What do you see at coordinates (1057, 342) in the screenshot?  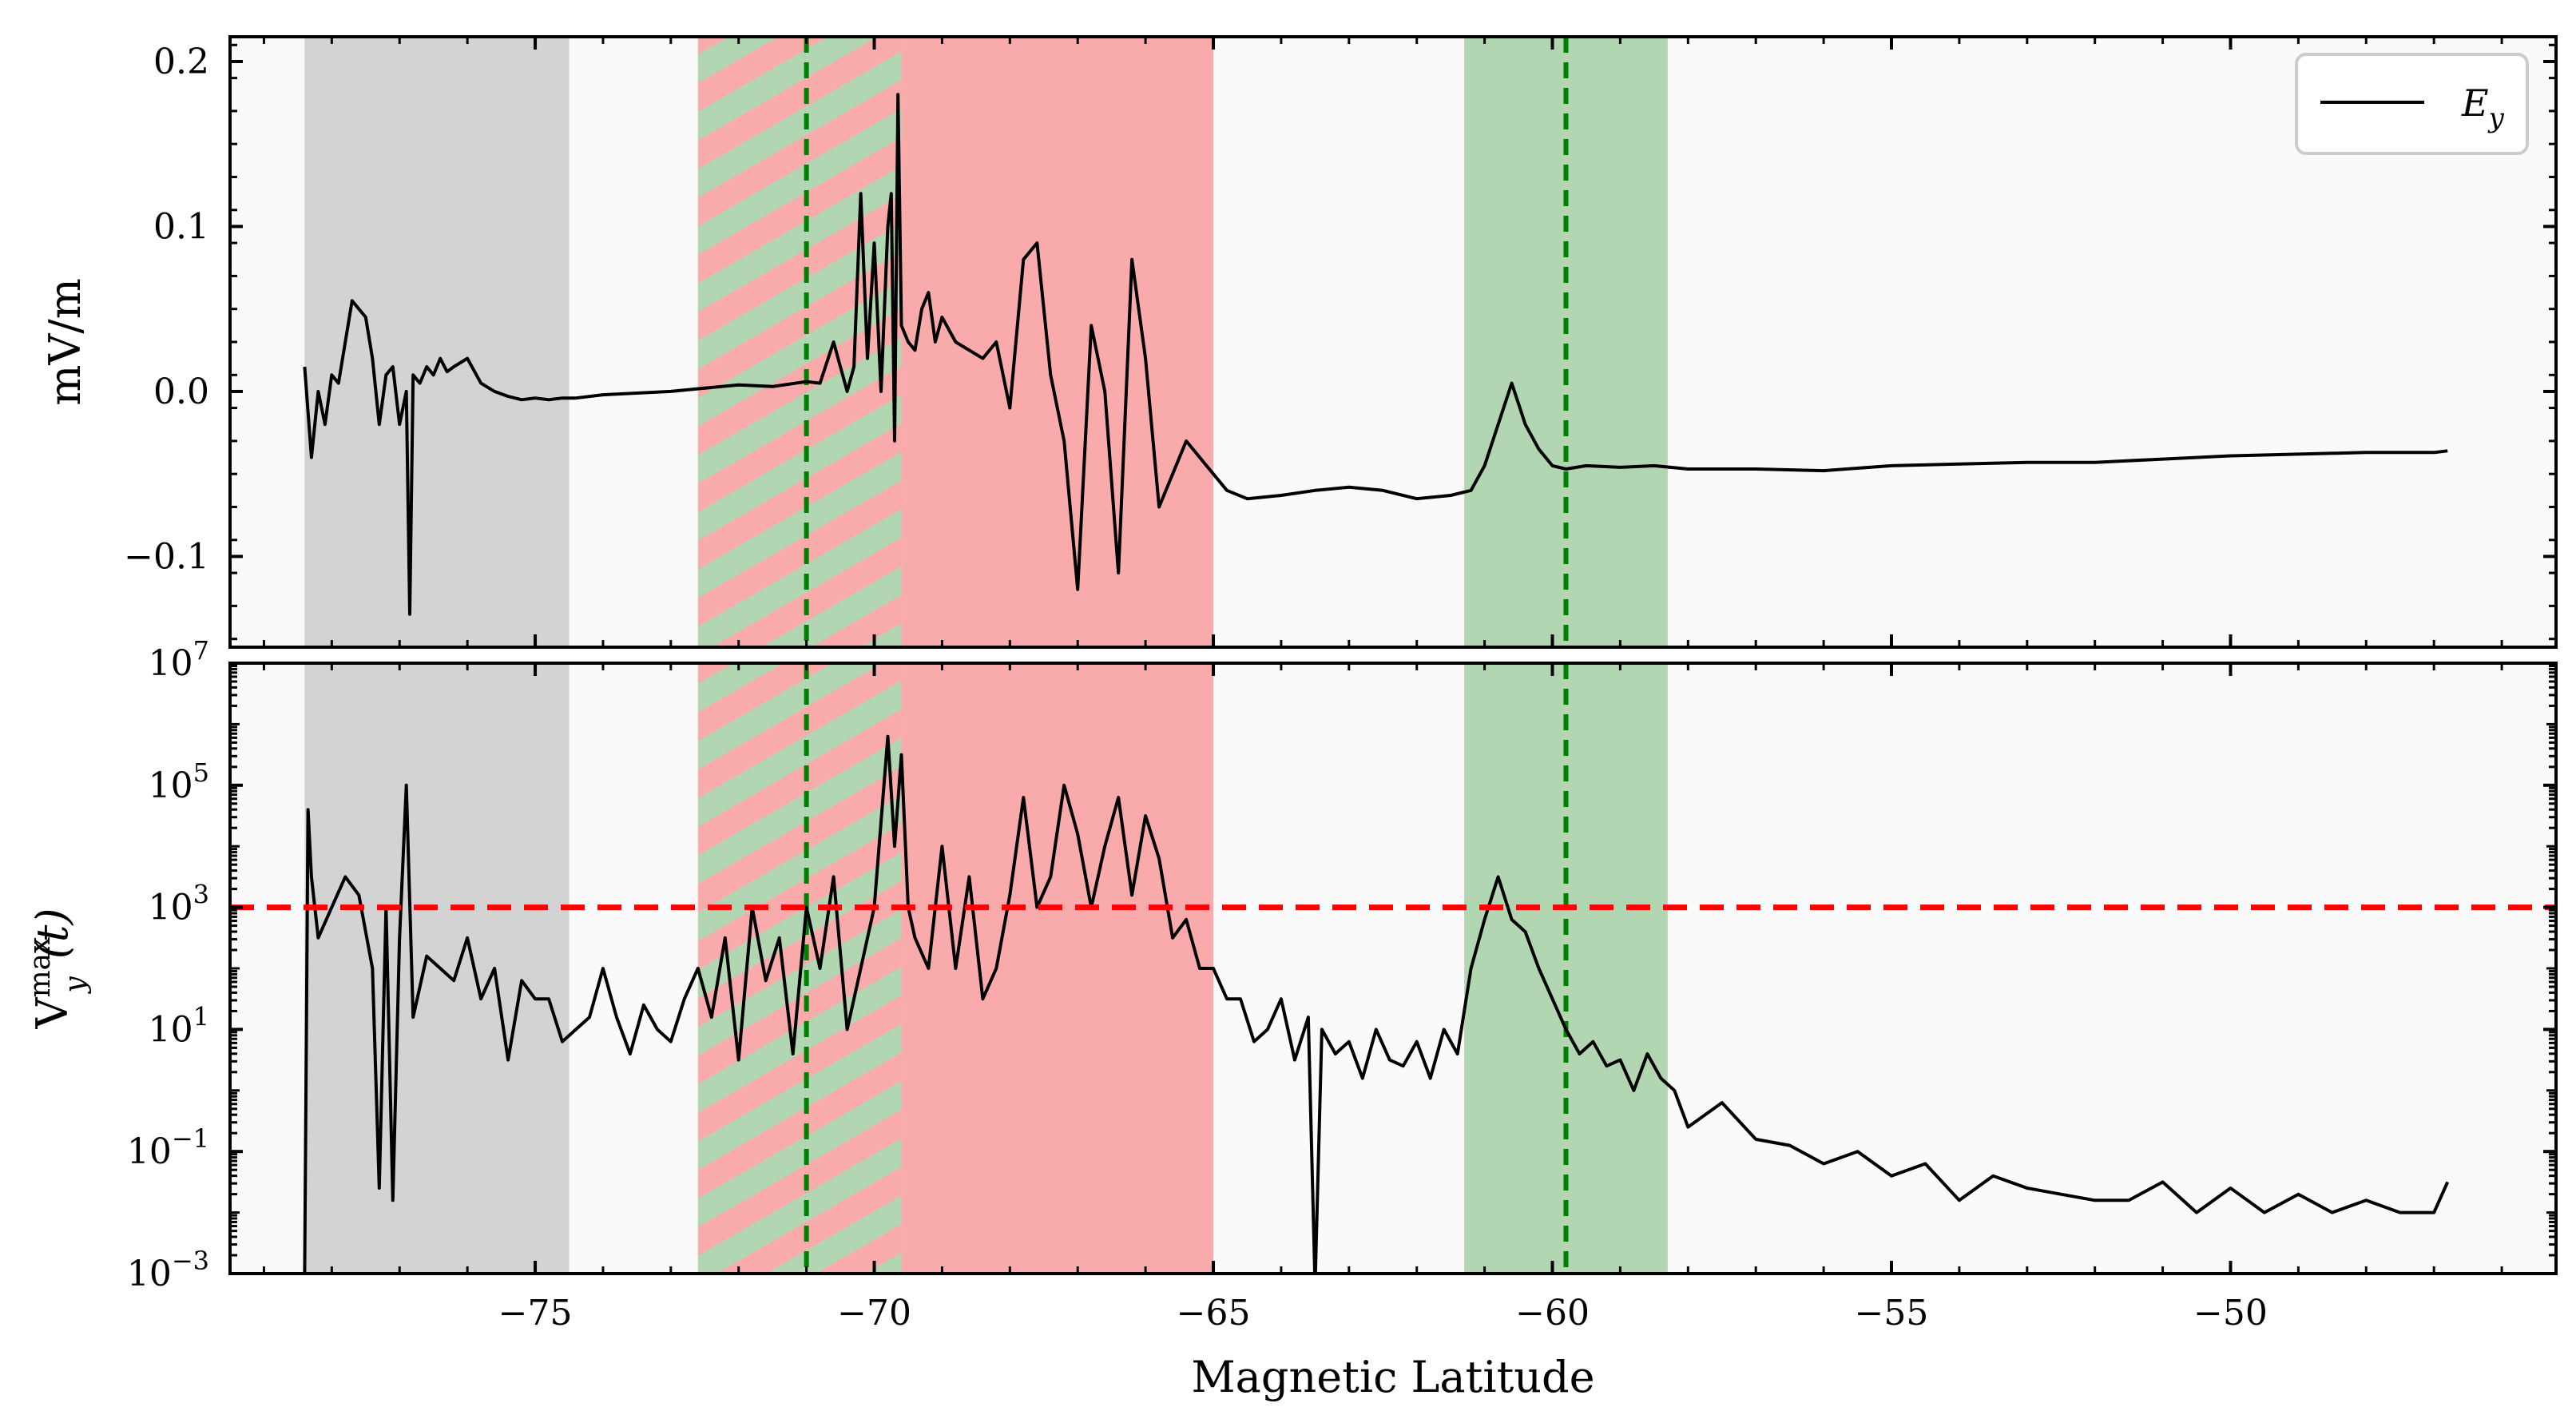 I see `top-region-red` at bounding box center [1057, 342].